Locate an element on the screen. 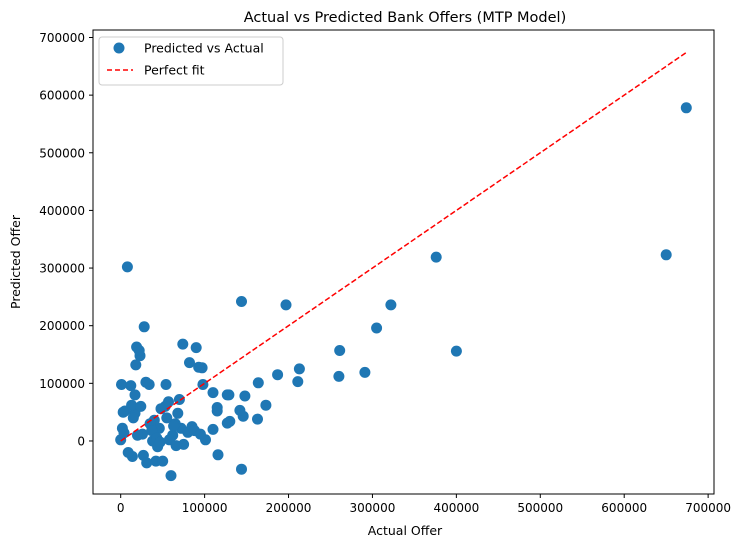 This screenshot has width=741, height=550. x-tick-label: 500000 is located at coordinates (540, 508).